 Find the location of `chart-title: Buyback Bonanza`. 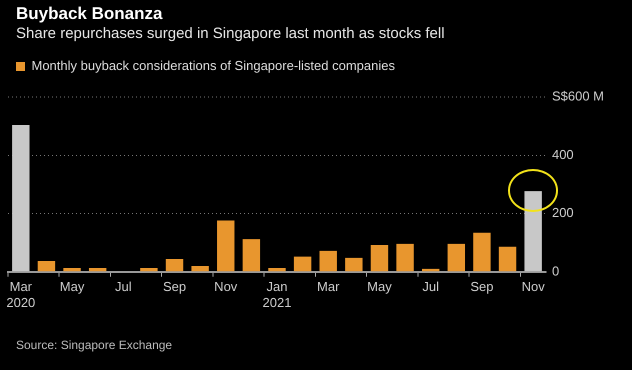

chart-title: Buyback Bonanza is located at coordinates (89, 14).